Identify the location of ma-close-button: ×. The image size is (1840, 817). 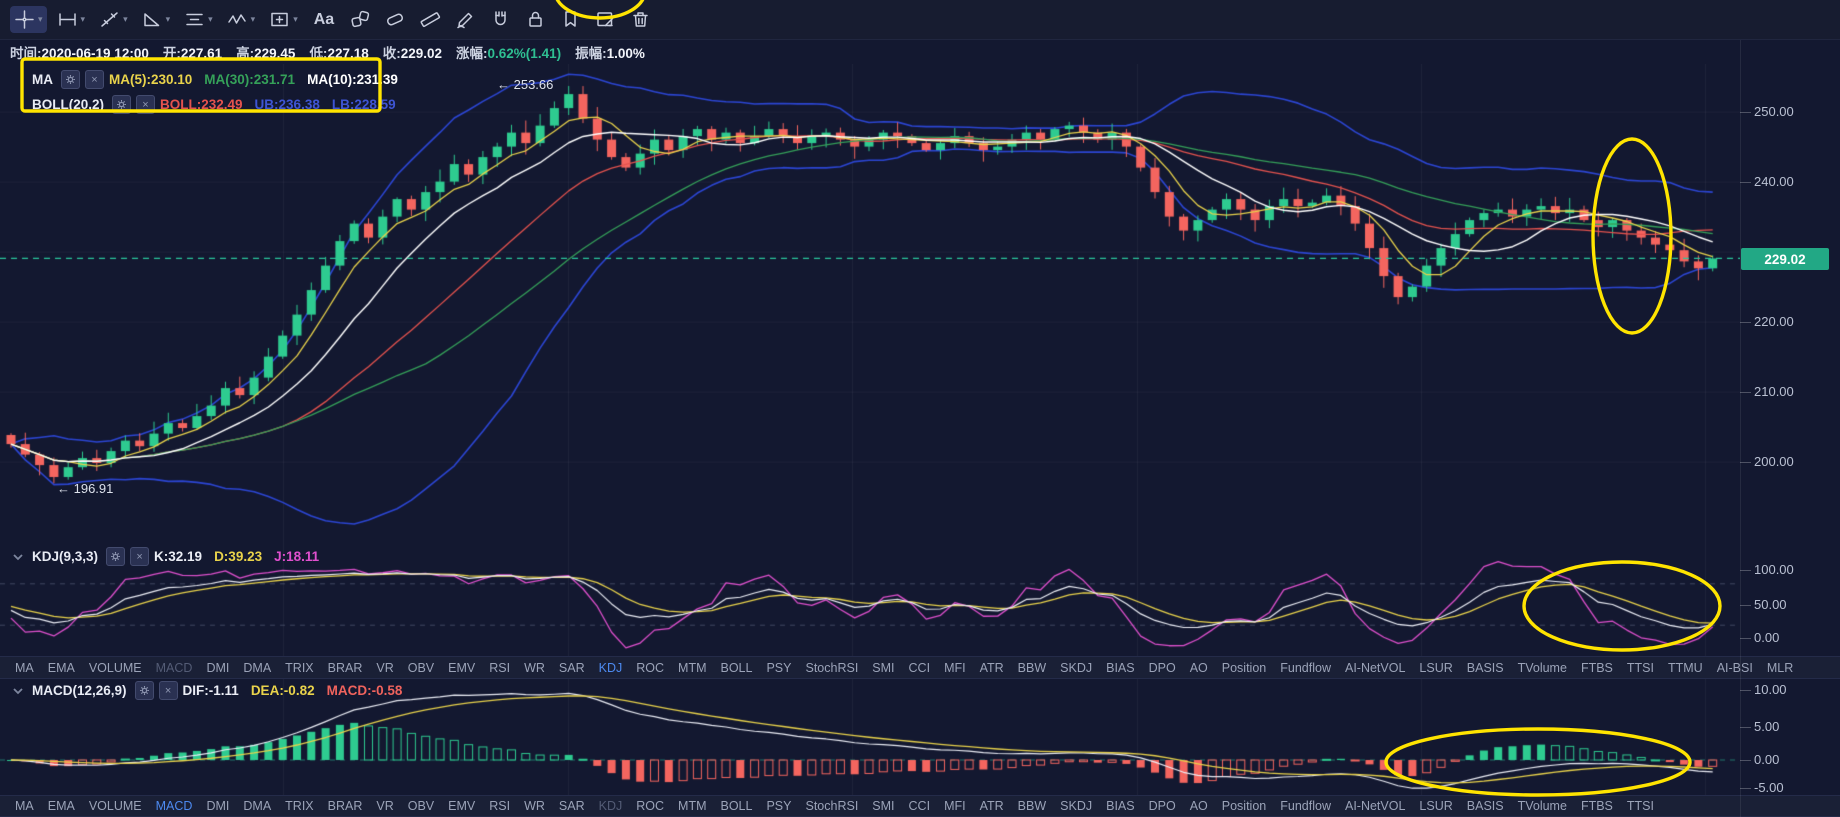
(94, 79).